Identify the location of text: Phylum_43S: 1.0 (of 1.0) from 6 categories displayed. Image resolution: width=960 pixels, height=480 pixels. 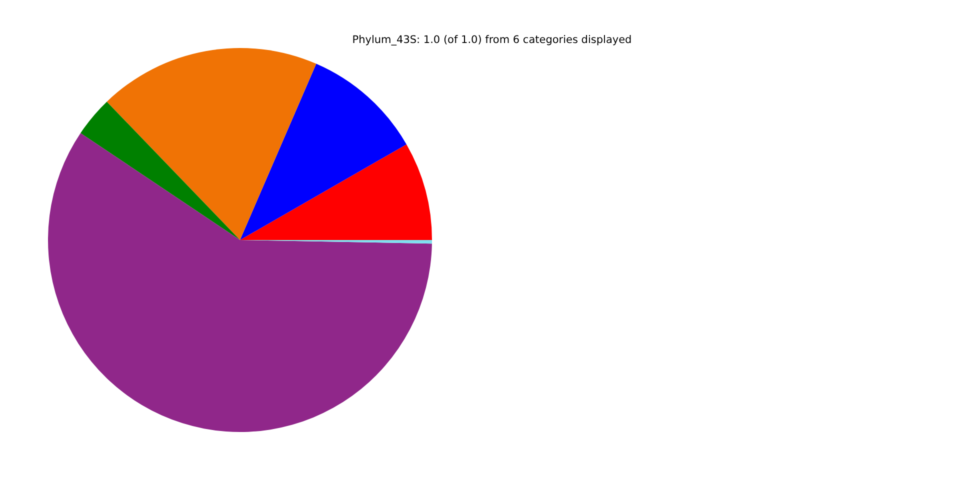
(492, 40).